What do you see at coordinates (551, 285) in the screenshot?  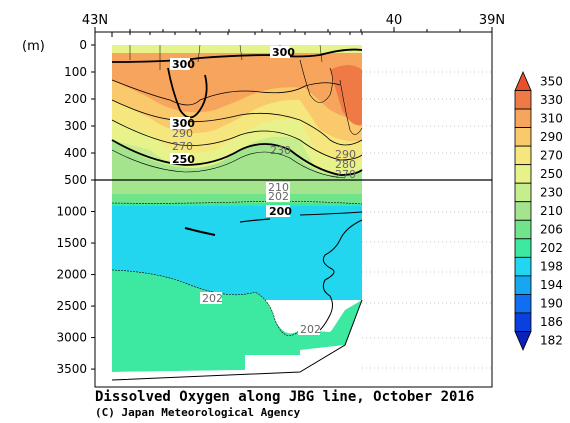 I see `colorbar-label: 194` at bounding box center [551, 285].